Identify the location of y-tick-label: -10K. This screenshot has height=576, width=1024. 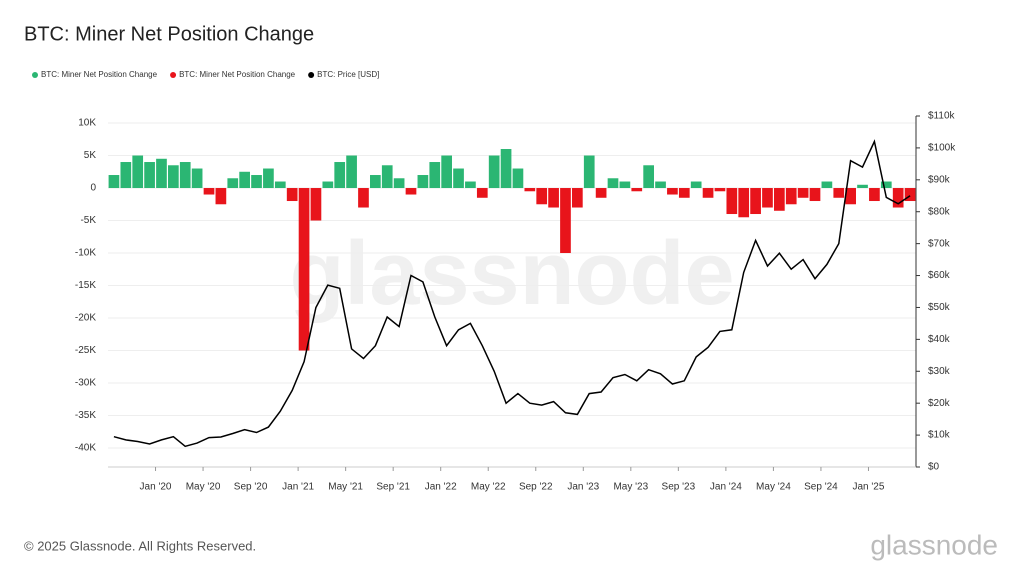
(85, 253).